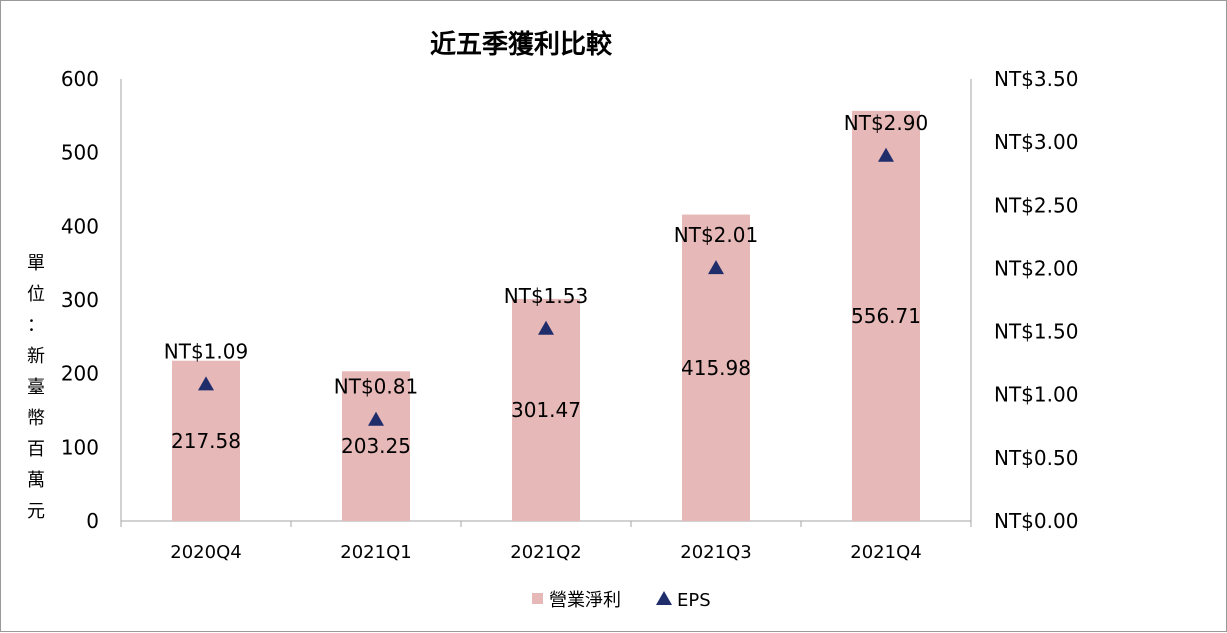 The width and height of the screenshot is (1227, 633). I want to click on right-axis-tick-label: NT$2.50, so click(1036, 205).